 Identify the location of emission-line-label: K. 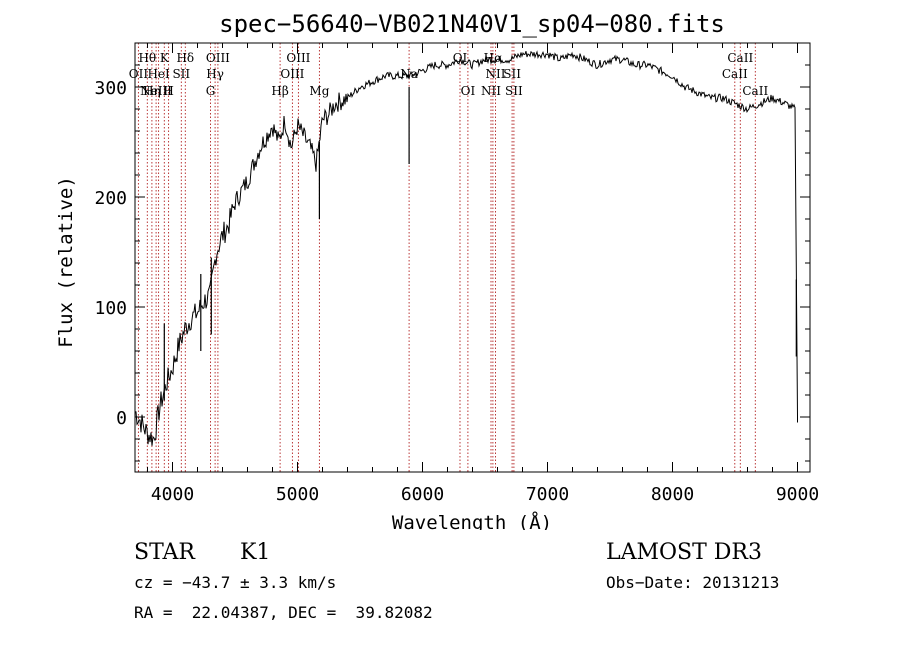
(165, 58).